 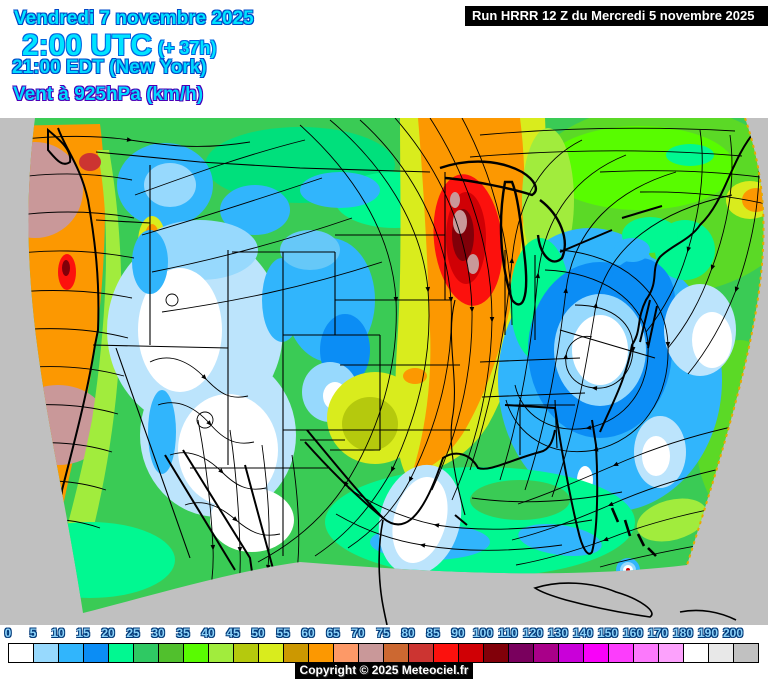 What do you see at coordinates (508, 633) in the screenshot?
I see `scale-value: 110` at bounding box center [508, 633].